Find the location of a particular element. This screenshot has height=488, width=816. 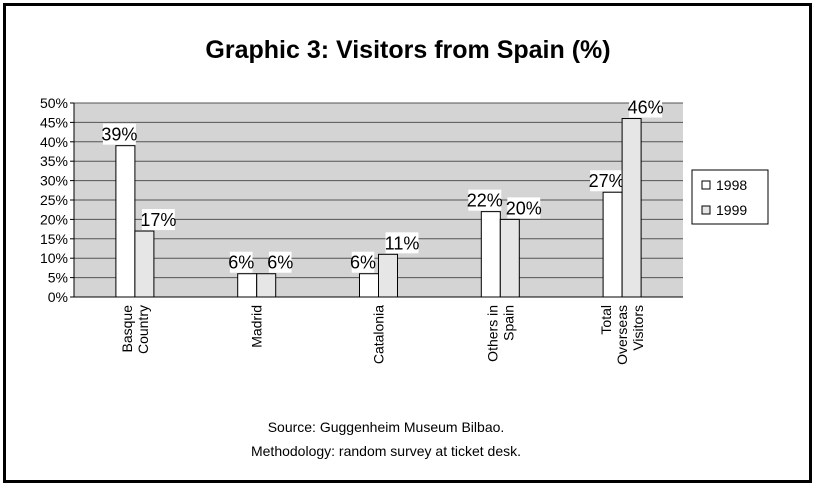

source-note: Source: Guggenheim Museum Bilbao. is located at coordinates (386, 427).